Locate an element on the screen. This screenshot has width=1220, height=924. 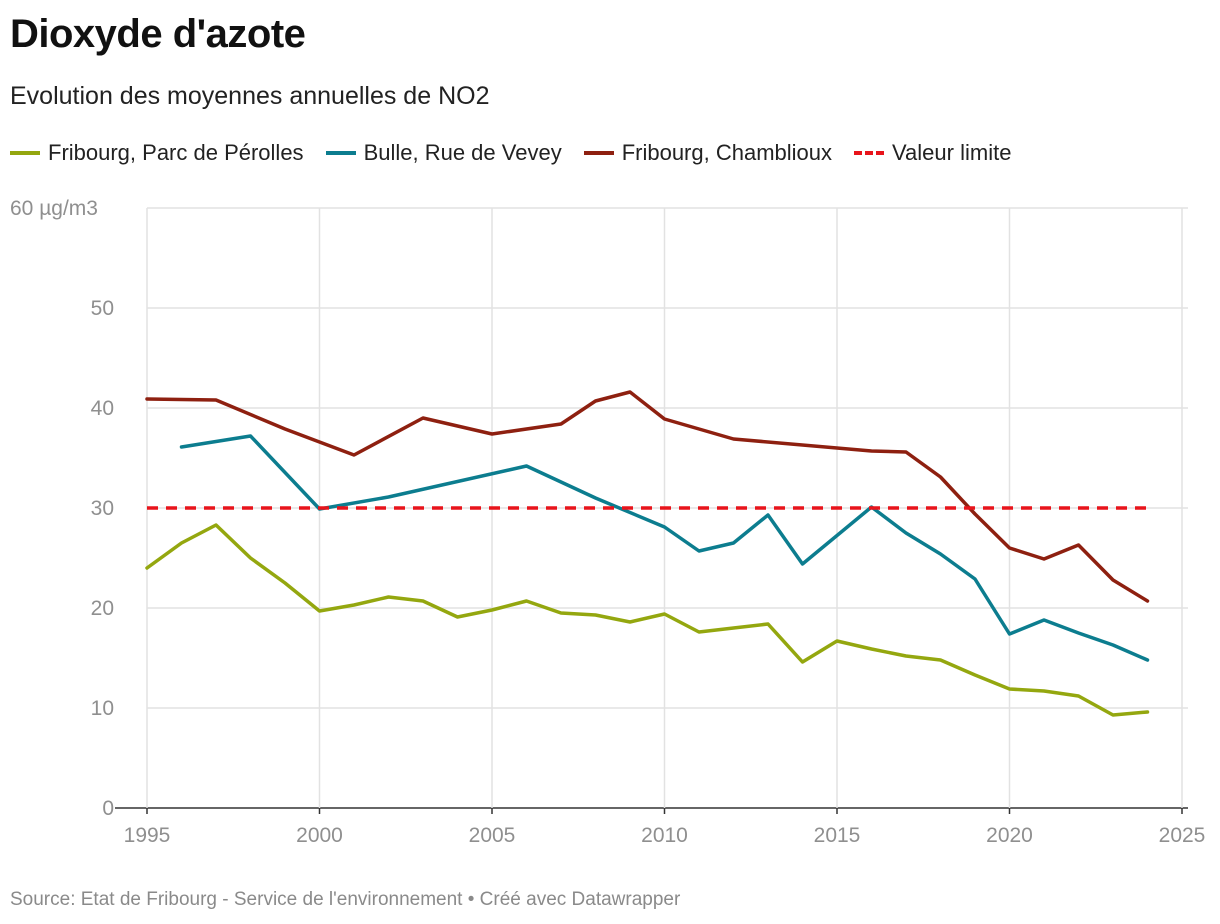
y-tick-label: 60 µg/m3 is located at coordinates (54, 208).